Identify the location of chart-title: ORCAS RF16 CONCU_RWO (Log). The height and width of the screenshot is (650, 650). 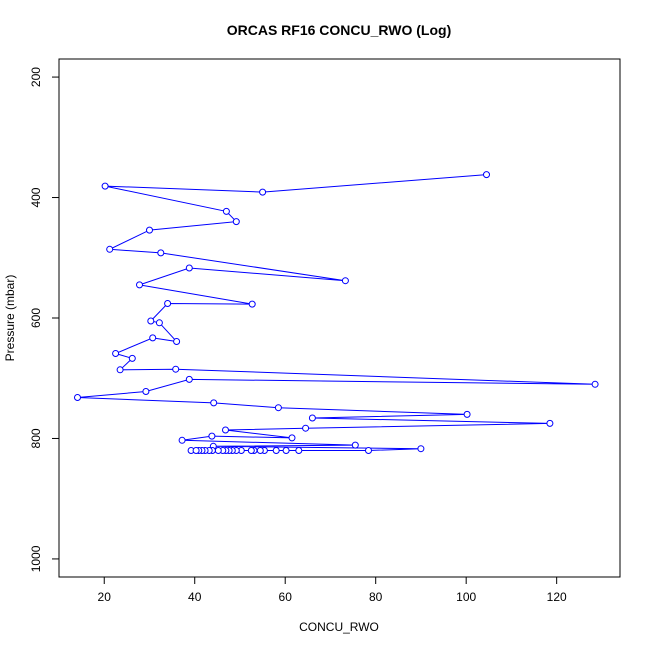
(339, 30).